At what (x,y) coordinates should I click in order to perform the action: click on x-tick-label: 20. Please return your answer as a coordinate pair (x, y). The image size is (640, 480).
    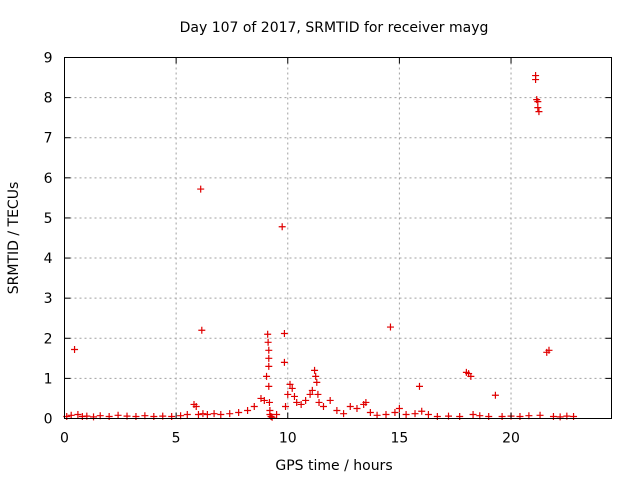
    Looking at the image, I should click on (511, 439).